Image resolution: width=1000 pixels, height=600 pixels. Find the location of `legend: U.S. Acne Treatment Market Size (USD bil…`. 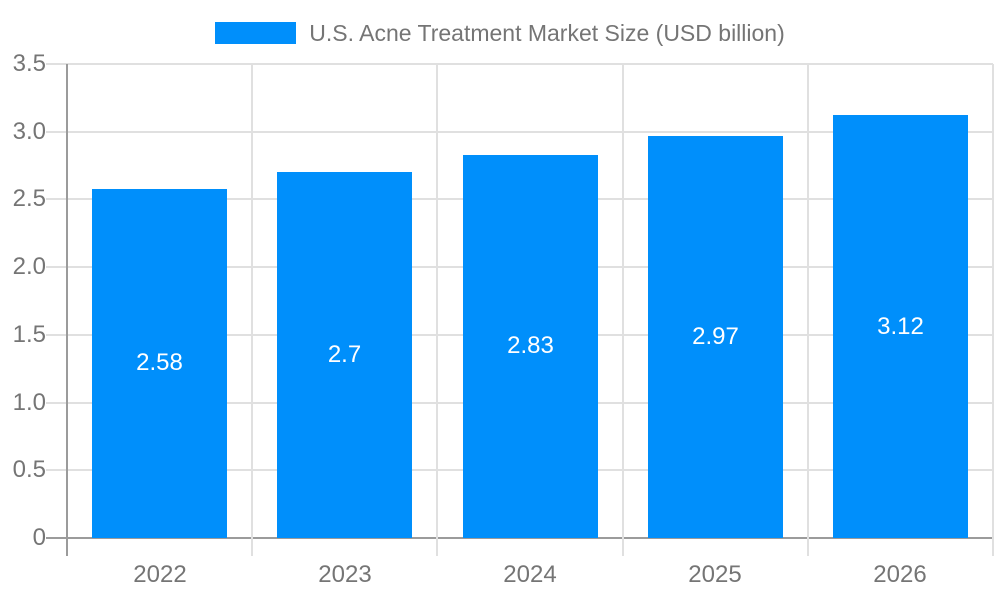

legend: U.S. Acne Treatment Market Size (USD bil… is located at coordinates (500, 33).